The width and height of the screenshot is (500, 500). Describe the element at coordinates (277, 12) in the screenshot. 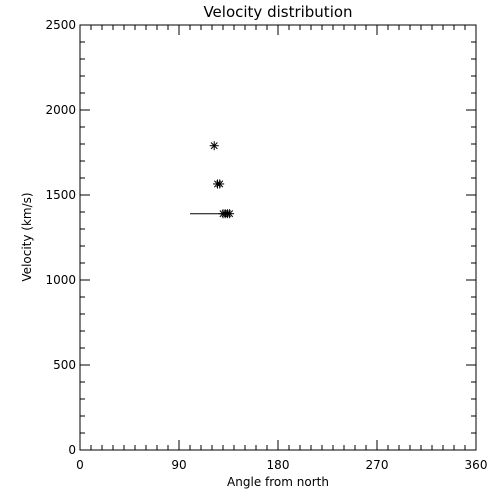

I see `chart-title: Velocity distribution` at that location.